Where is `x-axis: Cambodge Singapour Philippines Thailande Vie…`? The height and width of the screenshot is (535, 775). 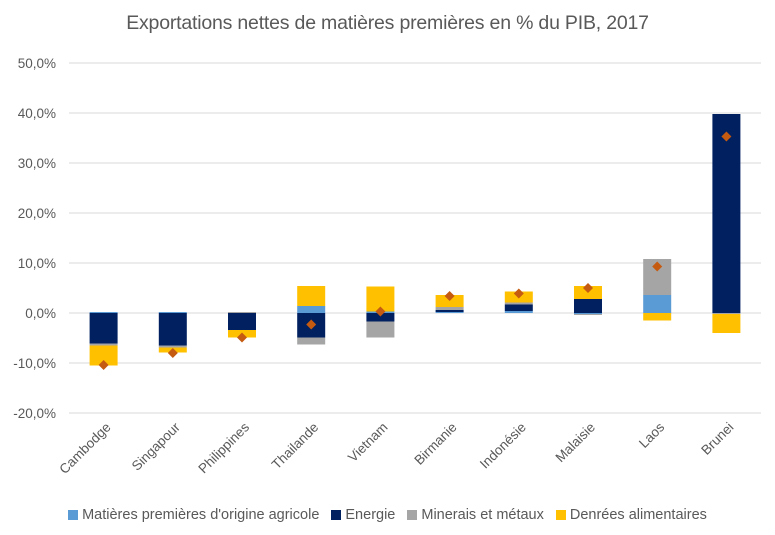
x-axis: Cambodge Singapour Philippines Thailande Vie… is located at coordinates (396, 448).